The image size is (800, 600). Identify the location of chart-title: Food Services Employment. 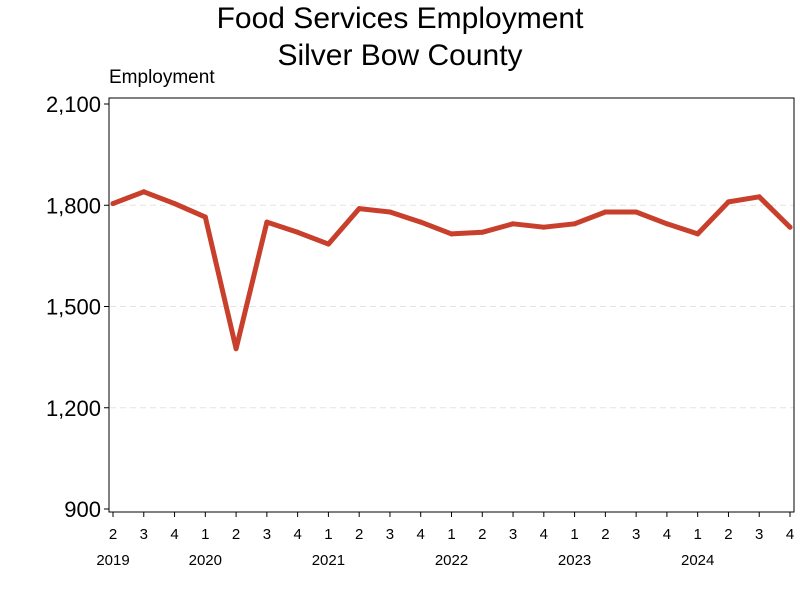
(400, 18).